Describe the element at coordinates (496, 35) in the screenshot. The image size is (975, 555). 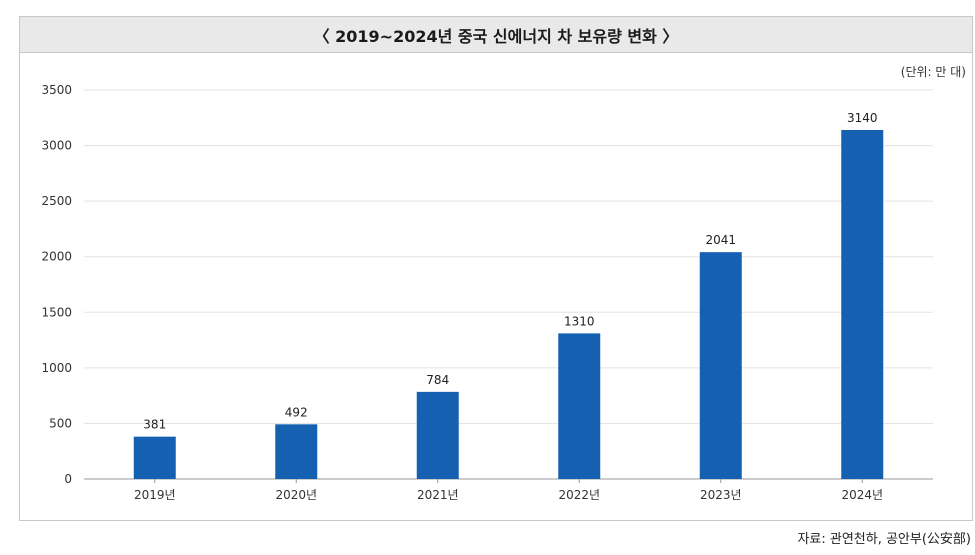
I see `chart-title: 〈 2019~2024년 중국 신에너지 차 보유량 변화 〉` at that location.